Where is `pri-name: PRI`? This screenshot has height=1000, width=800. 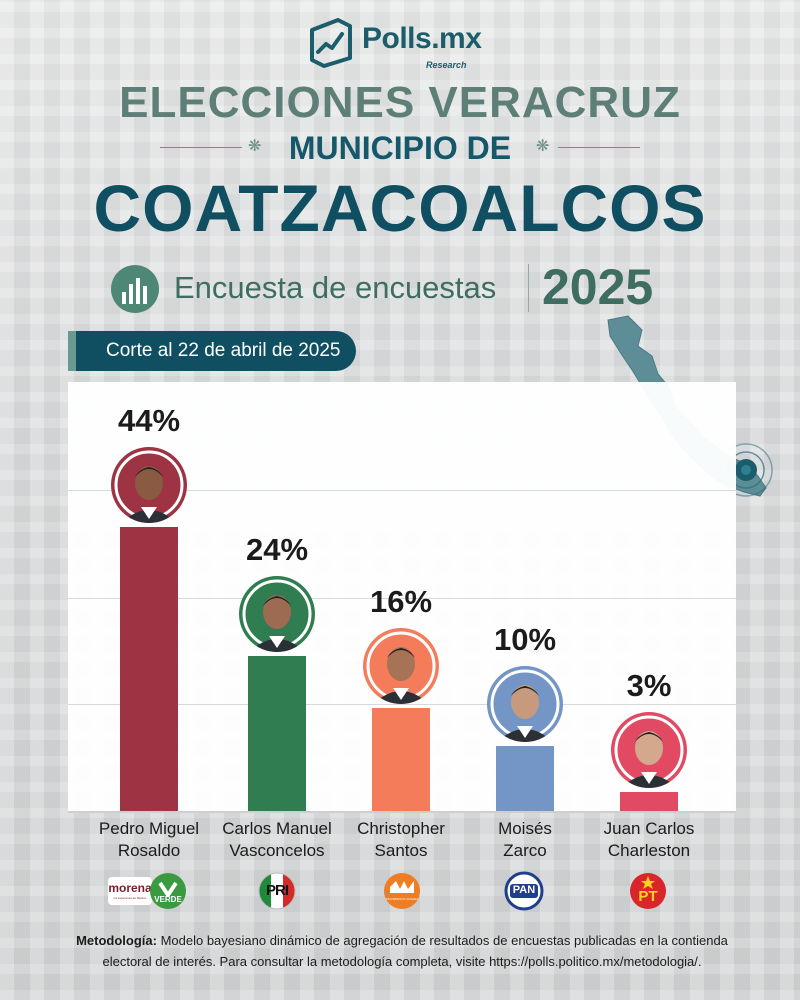 pri-name: PRI is located at coordinates (277, 890).